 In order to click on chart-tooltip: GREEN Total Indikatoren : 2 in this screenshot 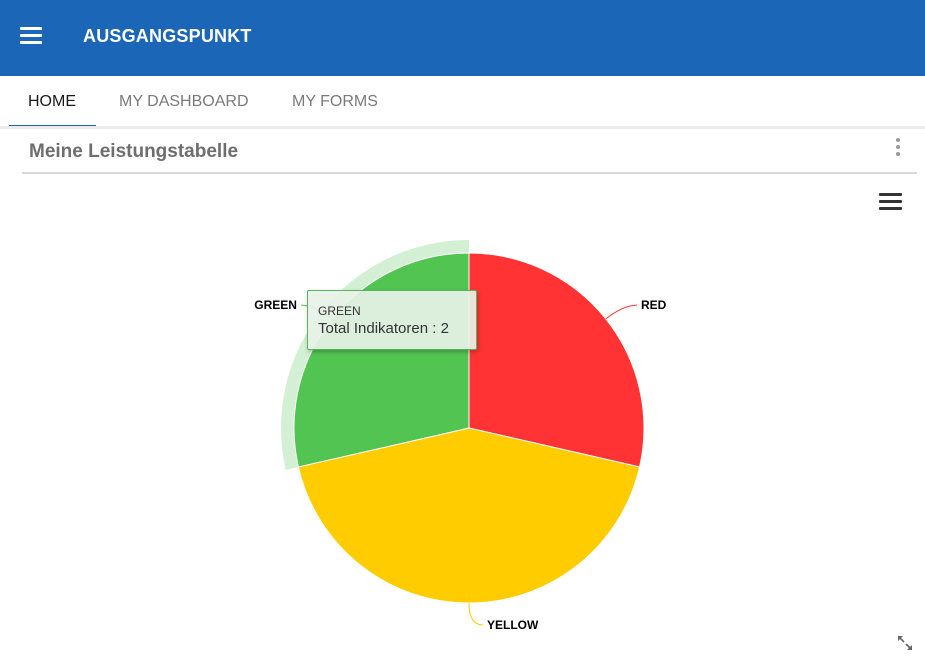, I will do `click(392, 320)`.